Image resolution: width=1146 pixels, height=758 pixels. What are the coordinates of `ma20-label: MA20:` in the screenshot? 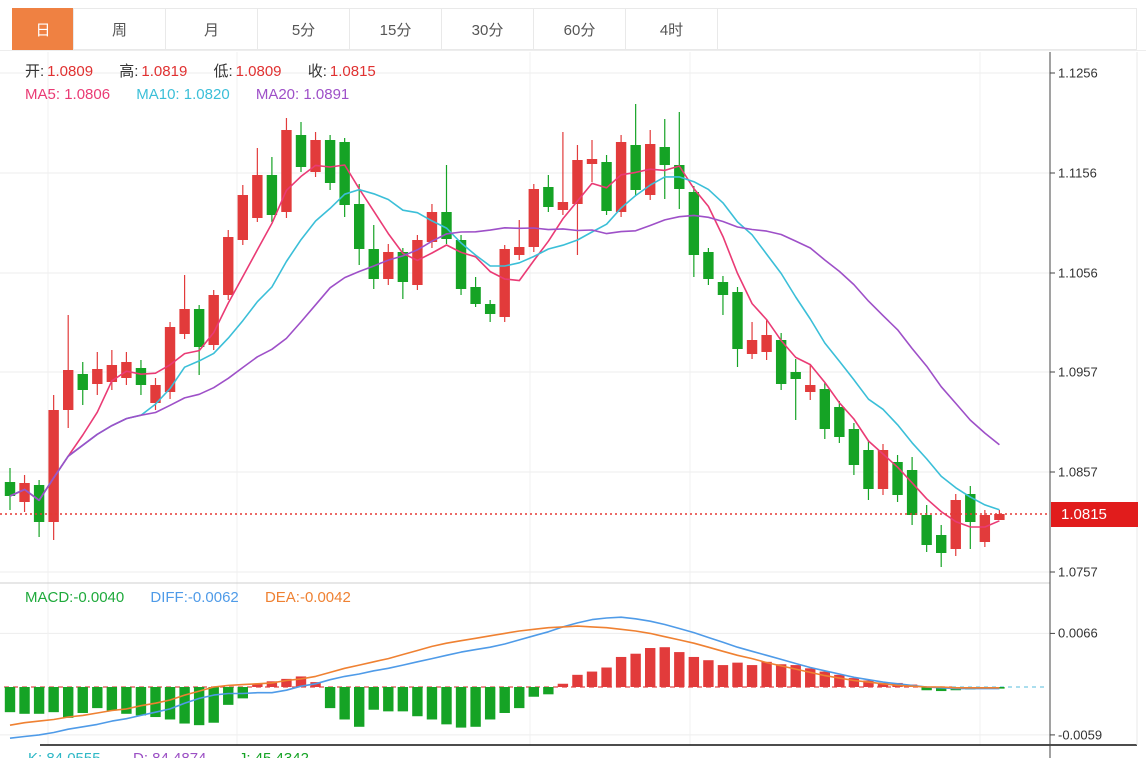 It's located at (277, 94).